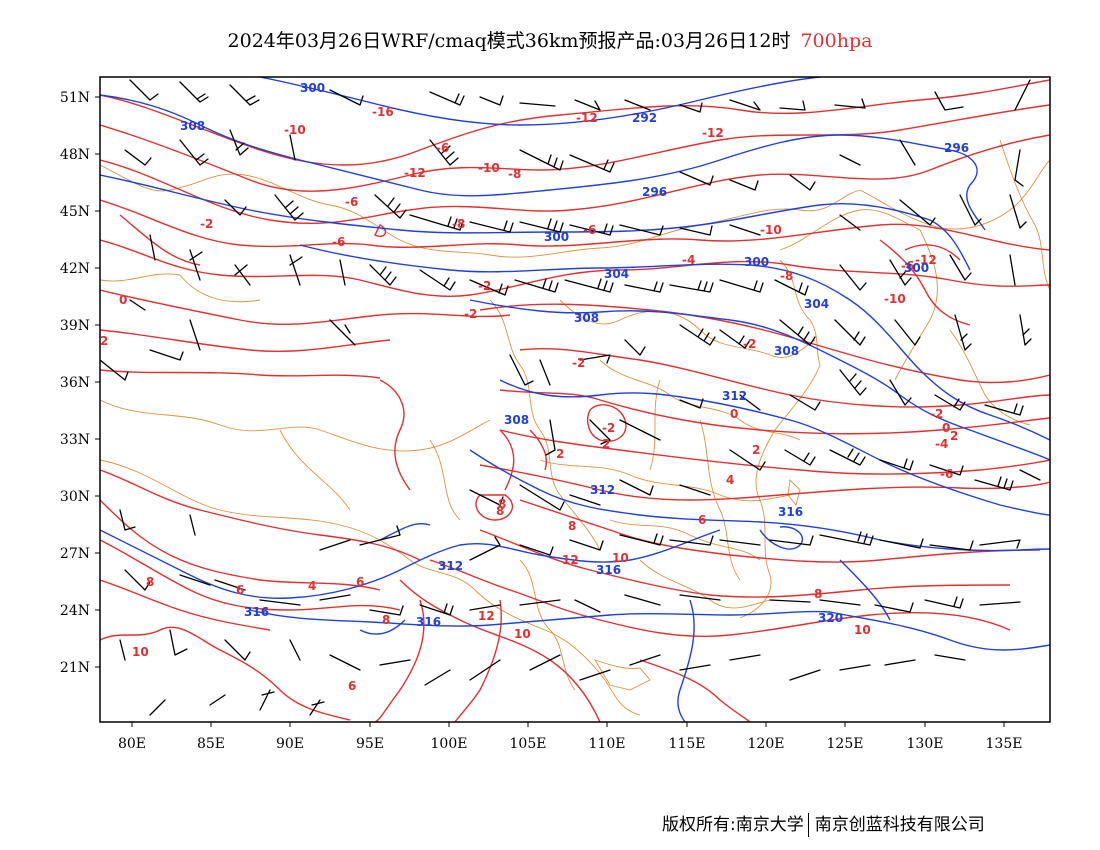 The height and width of the screenshot is (850, 1100). What do you see at coordinates (211, 744) in the screenshot?
I see `lon-label: 85E` at bounding box center [211, 744].